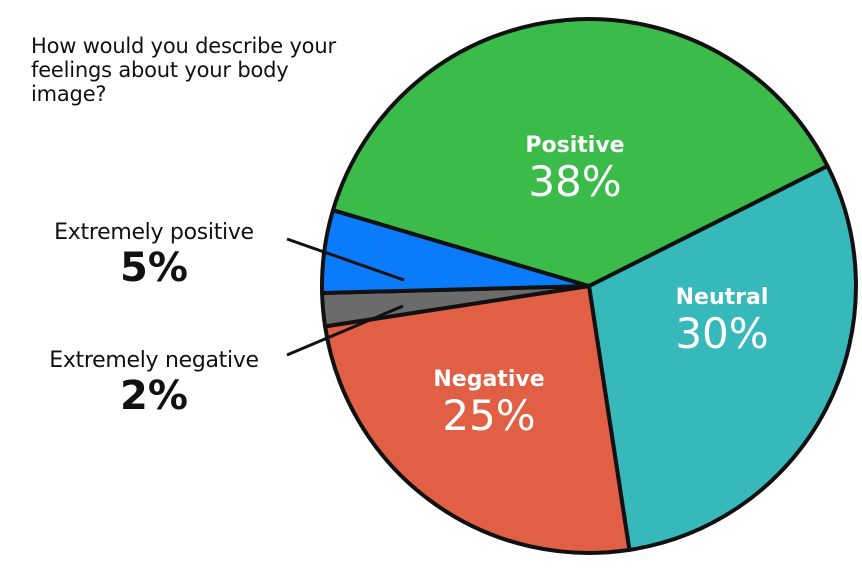 This screenshot has height=575, width=862. I want to click on leader-line-extremely-positive, so click(345, 259).